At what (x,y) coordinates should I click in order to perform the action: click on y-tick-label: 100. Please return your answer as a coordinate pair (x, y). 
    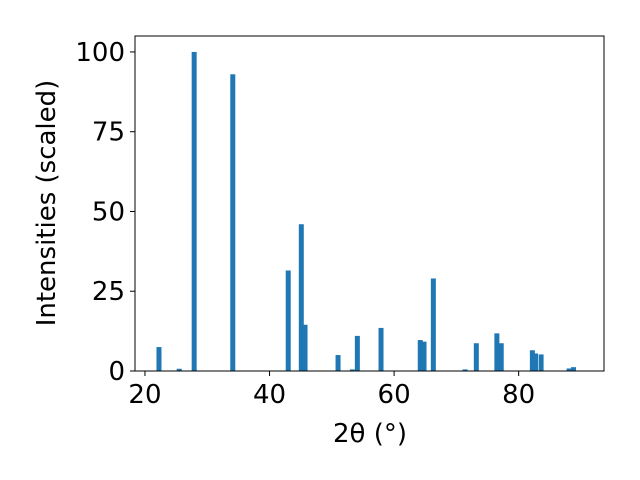
    Looking at the image, I should click on (100, 53).